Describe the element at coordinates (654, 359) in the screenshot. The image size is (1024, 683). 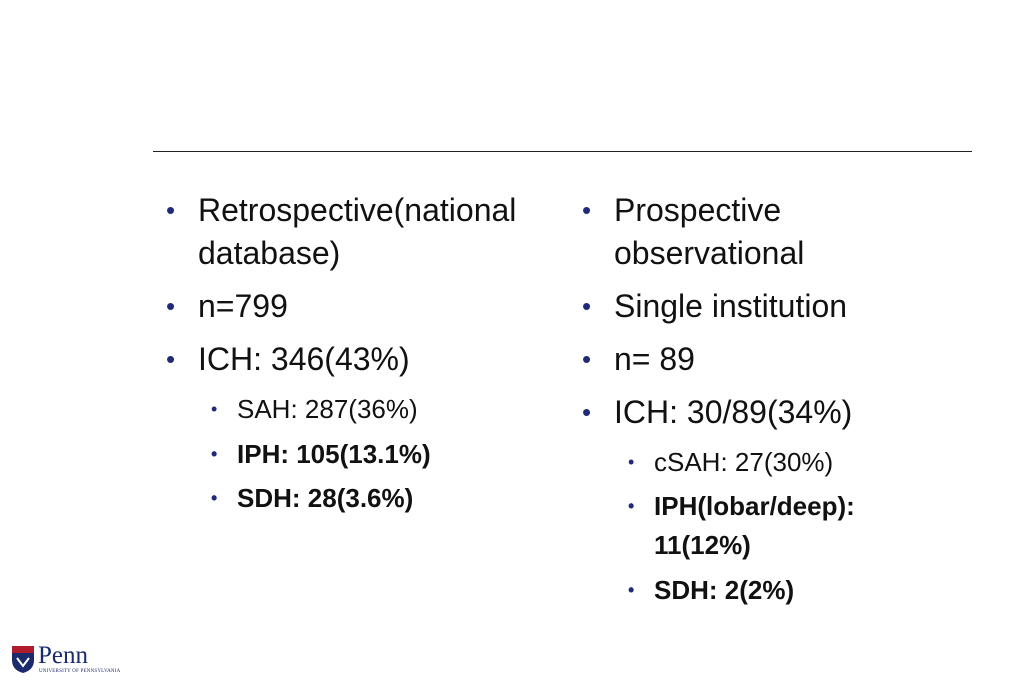
I see `item-text: n= 89` at that location.